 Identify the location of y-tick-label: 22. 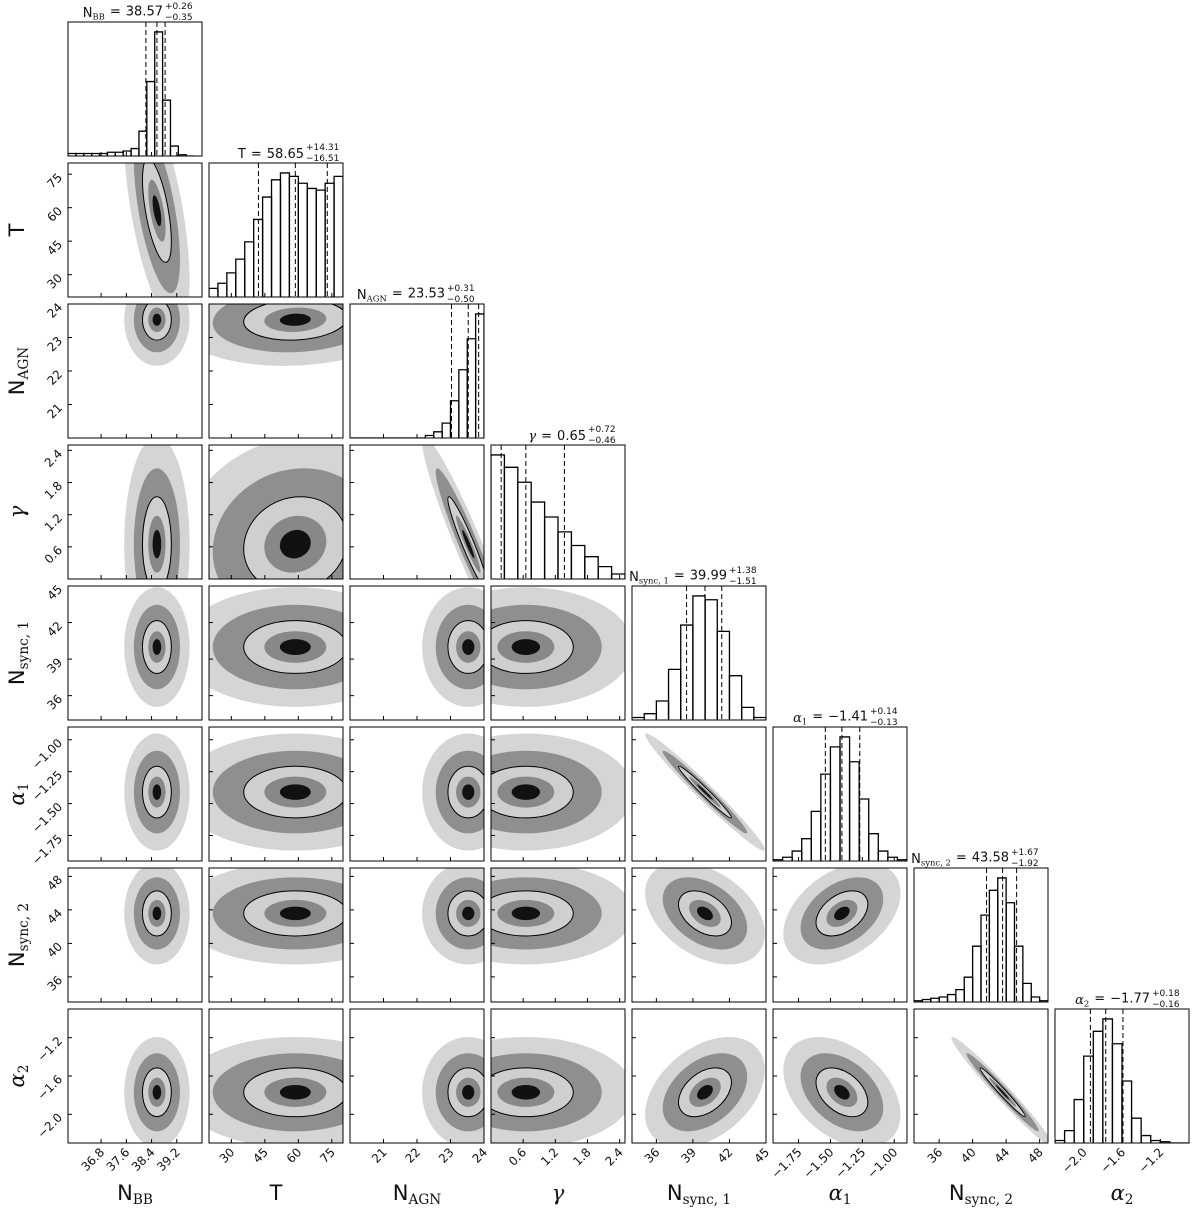
(54, 377).